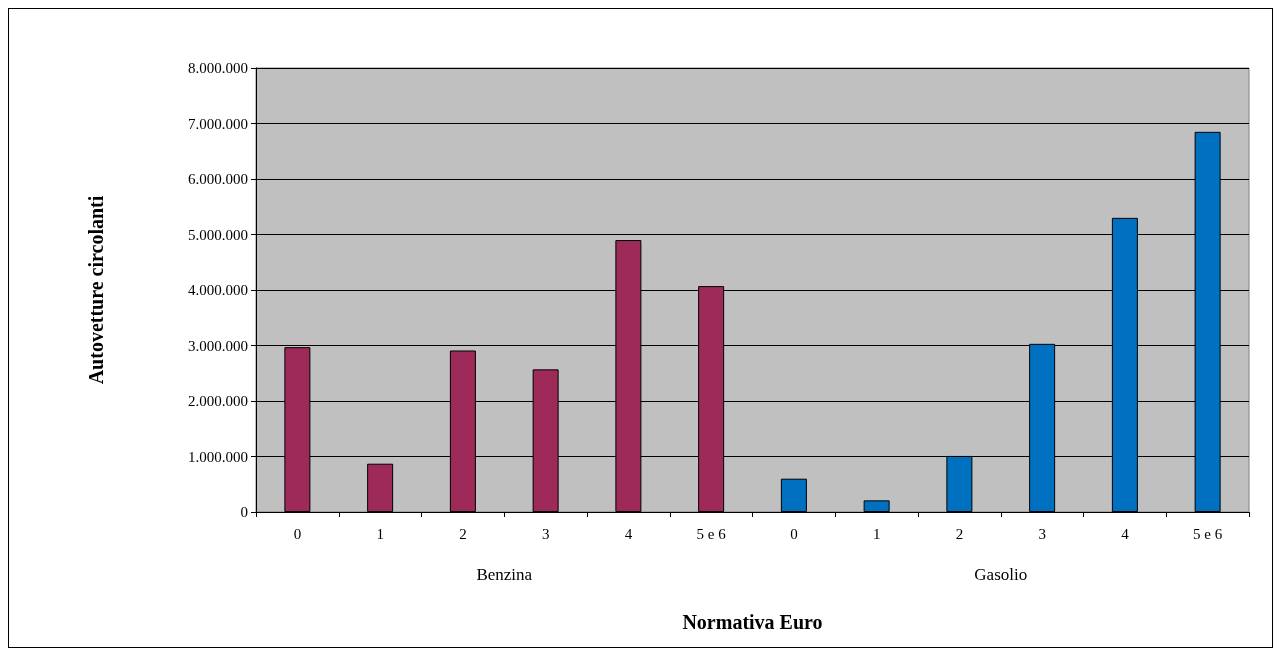  What do you see at coordinates (752, 622) in the screenshot?
I see `x-axis-title: Normativa Euro` at bounding box center [752, 622].